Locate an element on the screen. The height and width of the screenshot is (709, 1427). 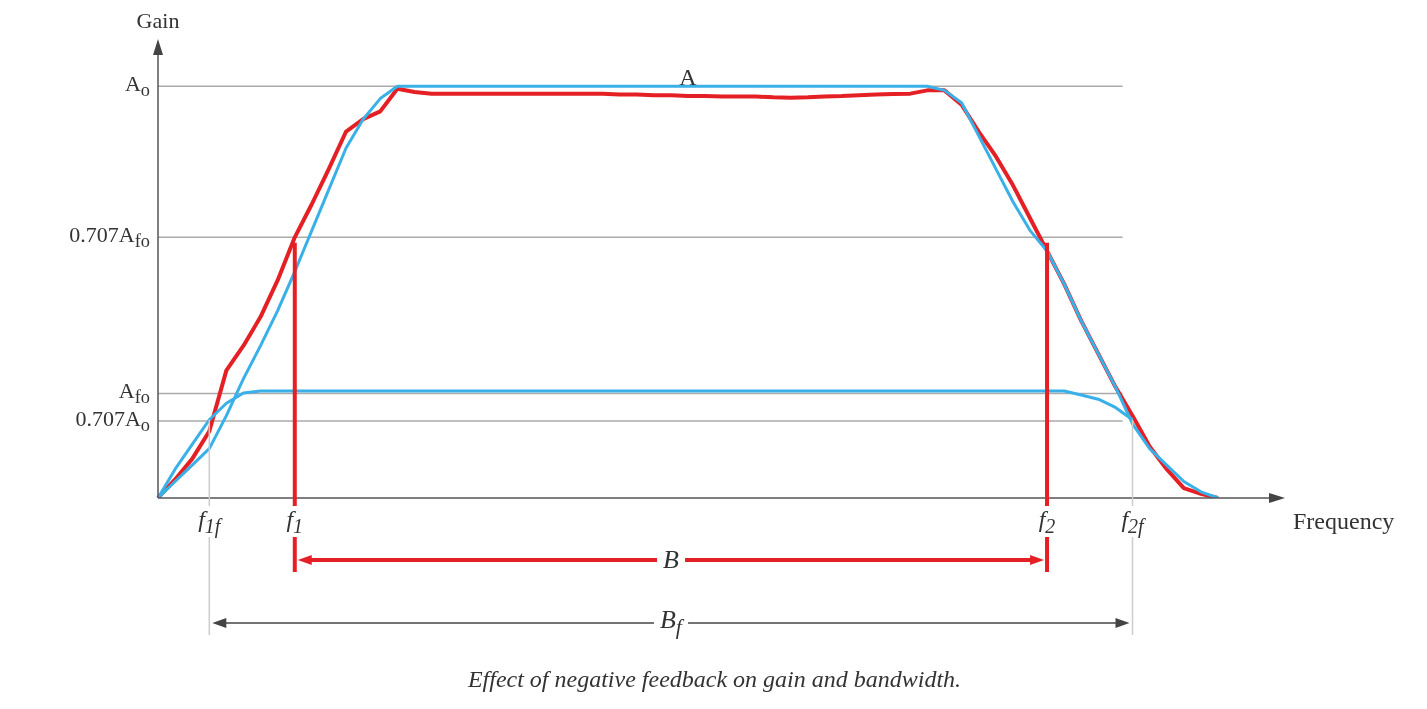
x-tick-label: f$_{2f}$ is located at coordinates (1132, 521).